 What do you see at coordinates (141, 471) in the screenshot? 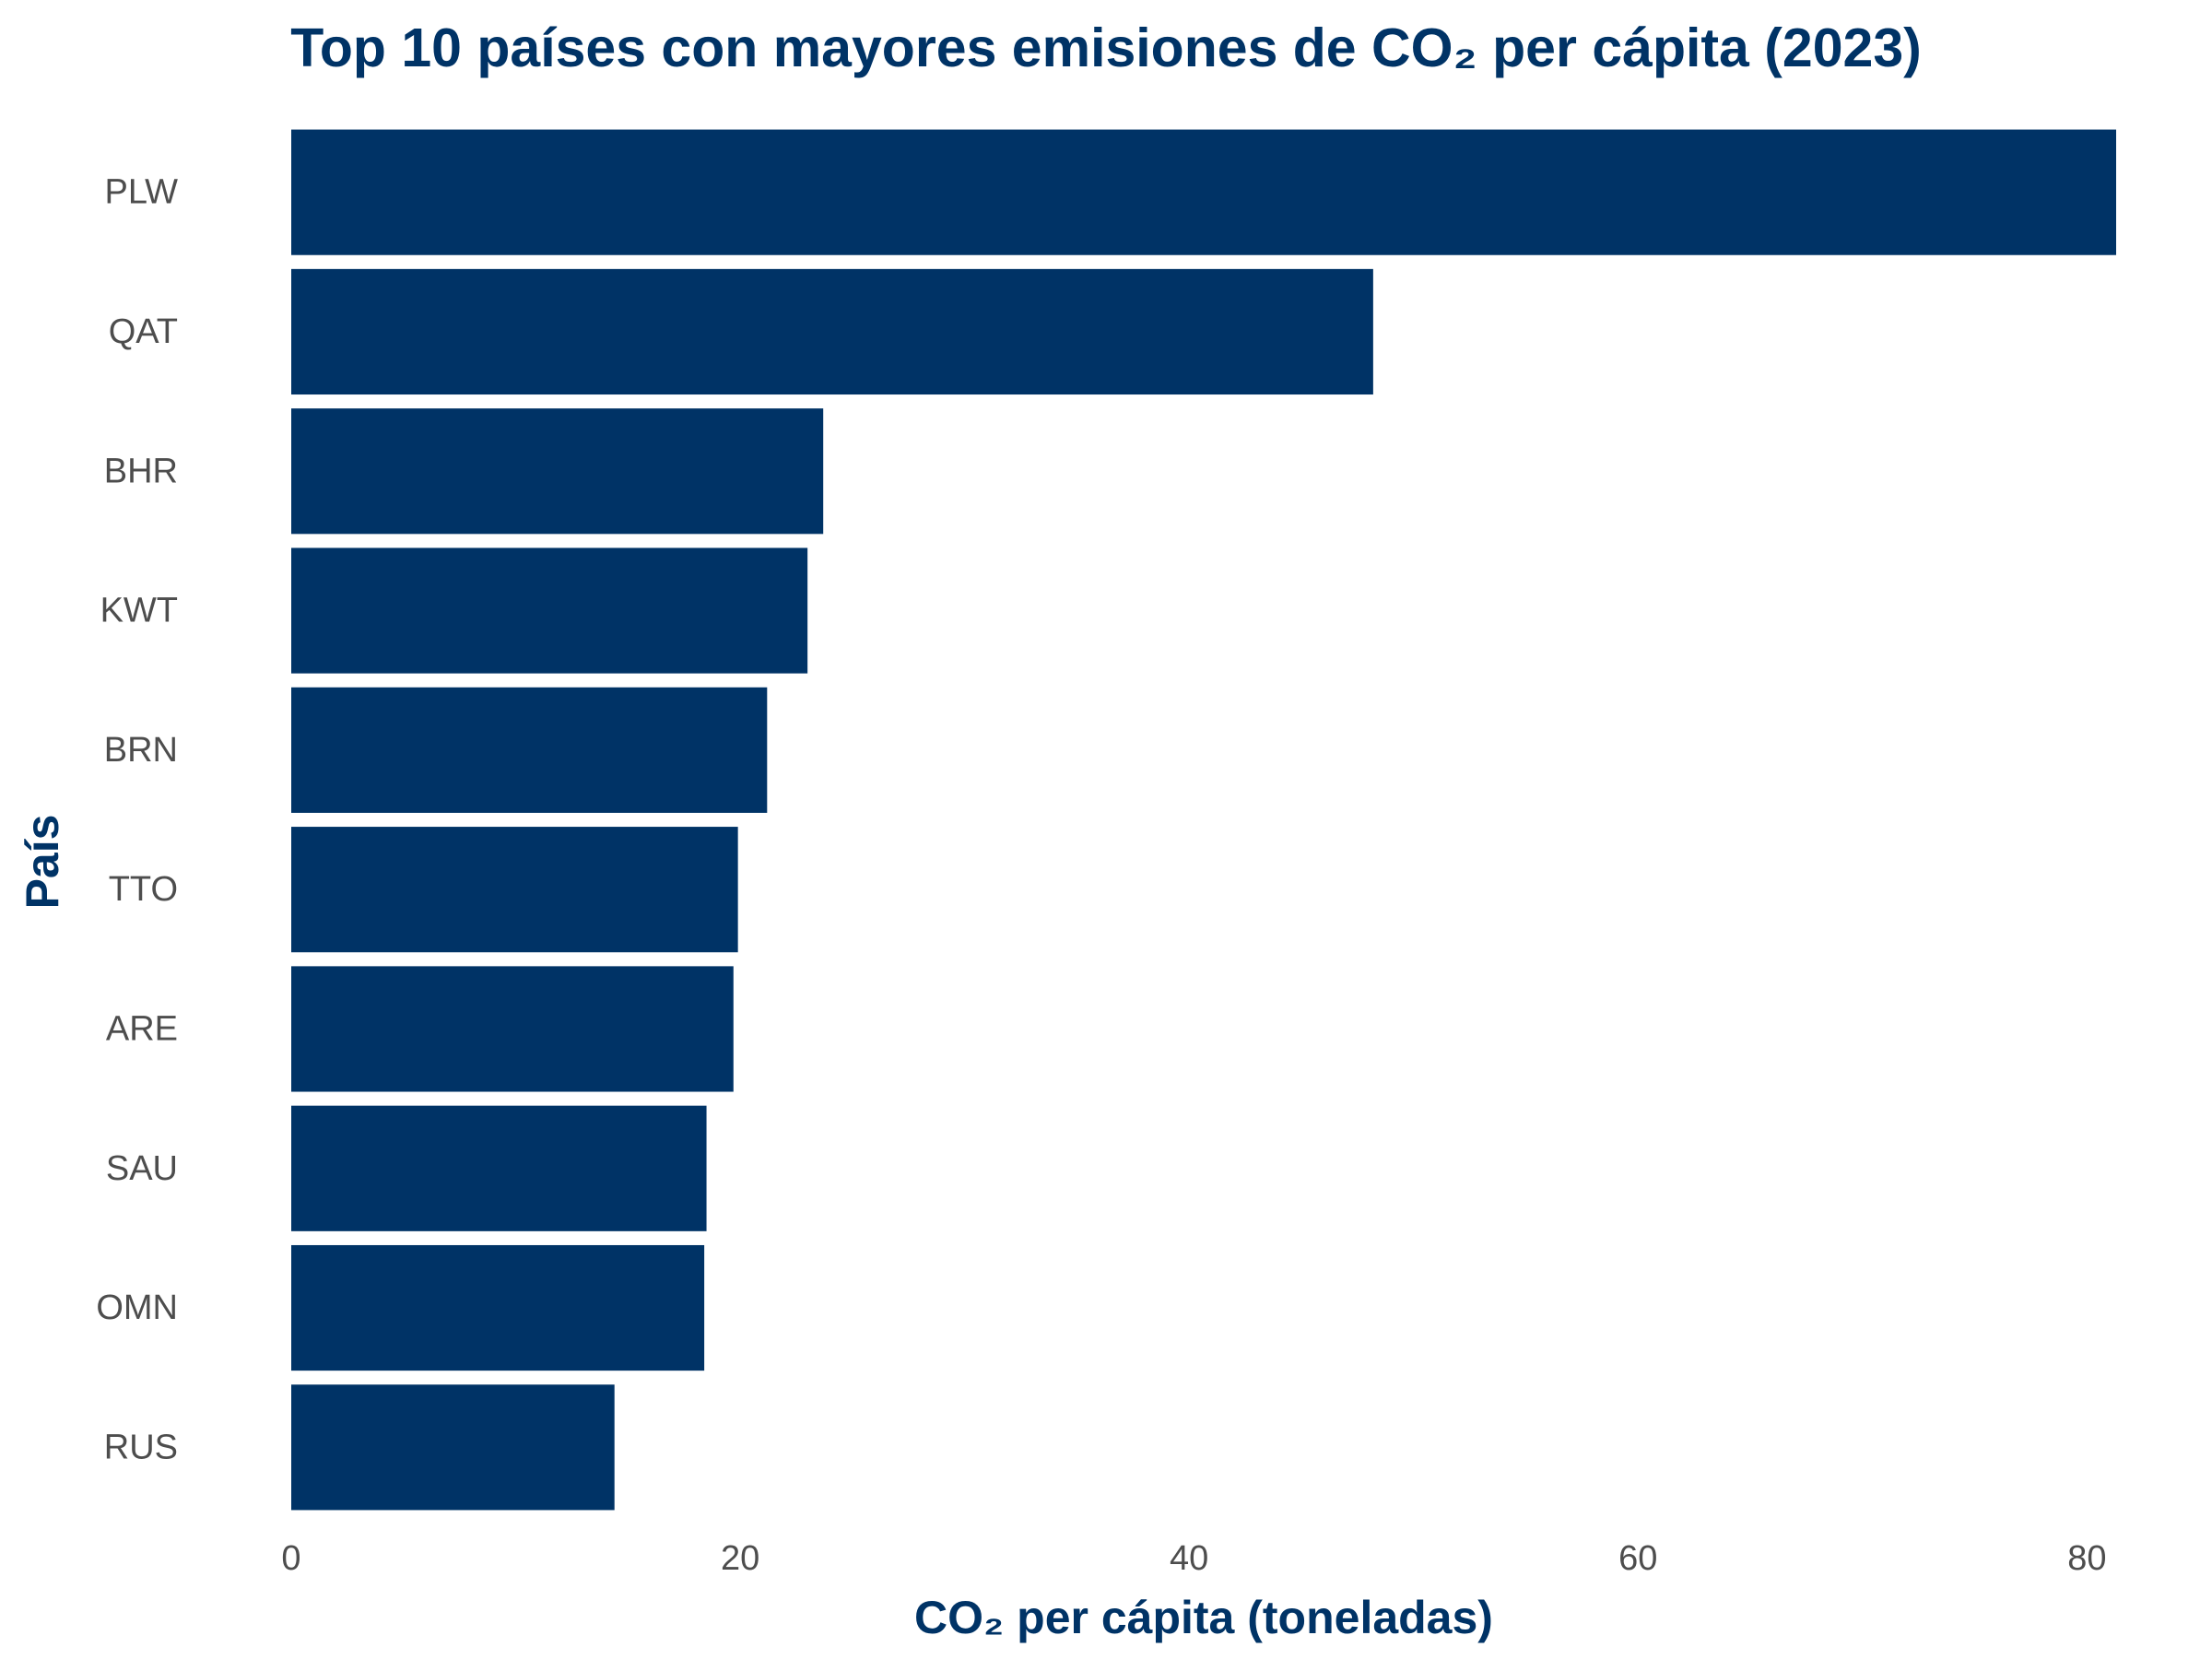
I see `y-tick-label: BHR` at bounding box center [141, 471].